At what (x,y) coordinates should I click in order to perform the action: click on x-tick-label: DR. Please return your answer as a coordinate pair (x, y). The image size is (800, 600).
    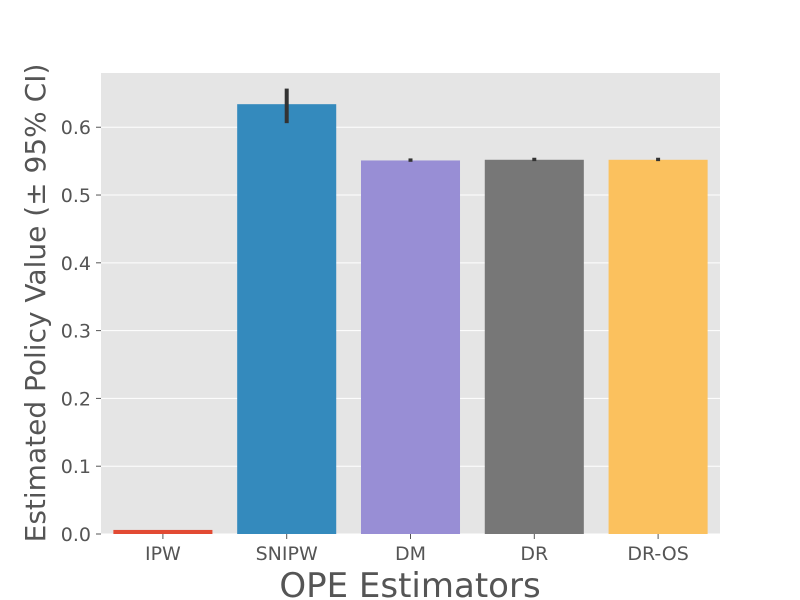
    Looking at the image, I should click on (534, 554).